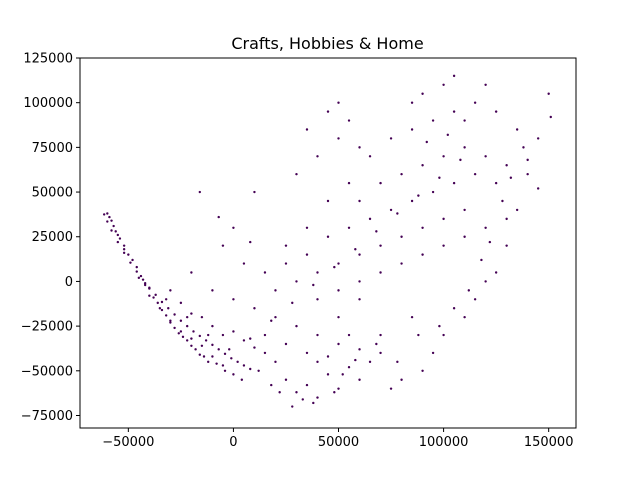  I want to click on x-tick-label: 0, so click(233, 442).